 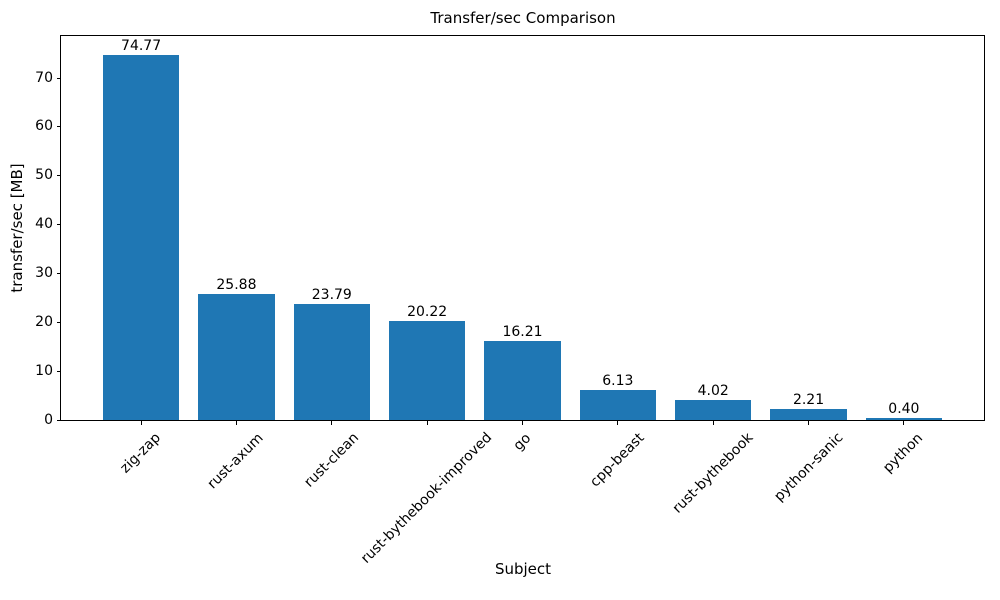 I want to click on x-tick-label-zig-zap: zig-zap, so click(x=141, y=453).